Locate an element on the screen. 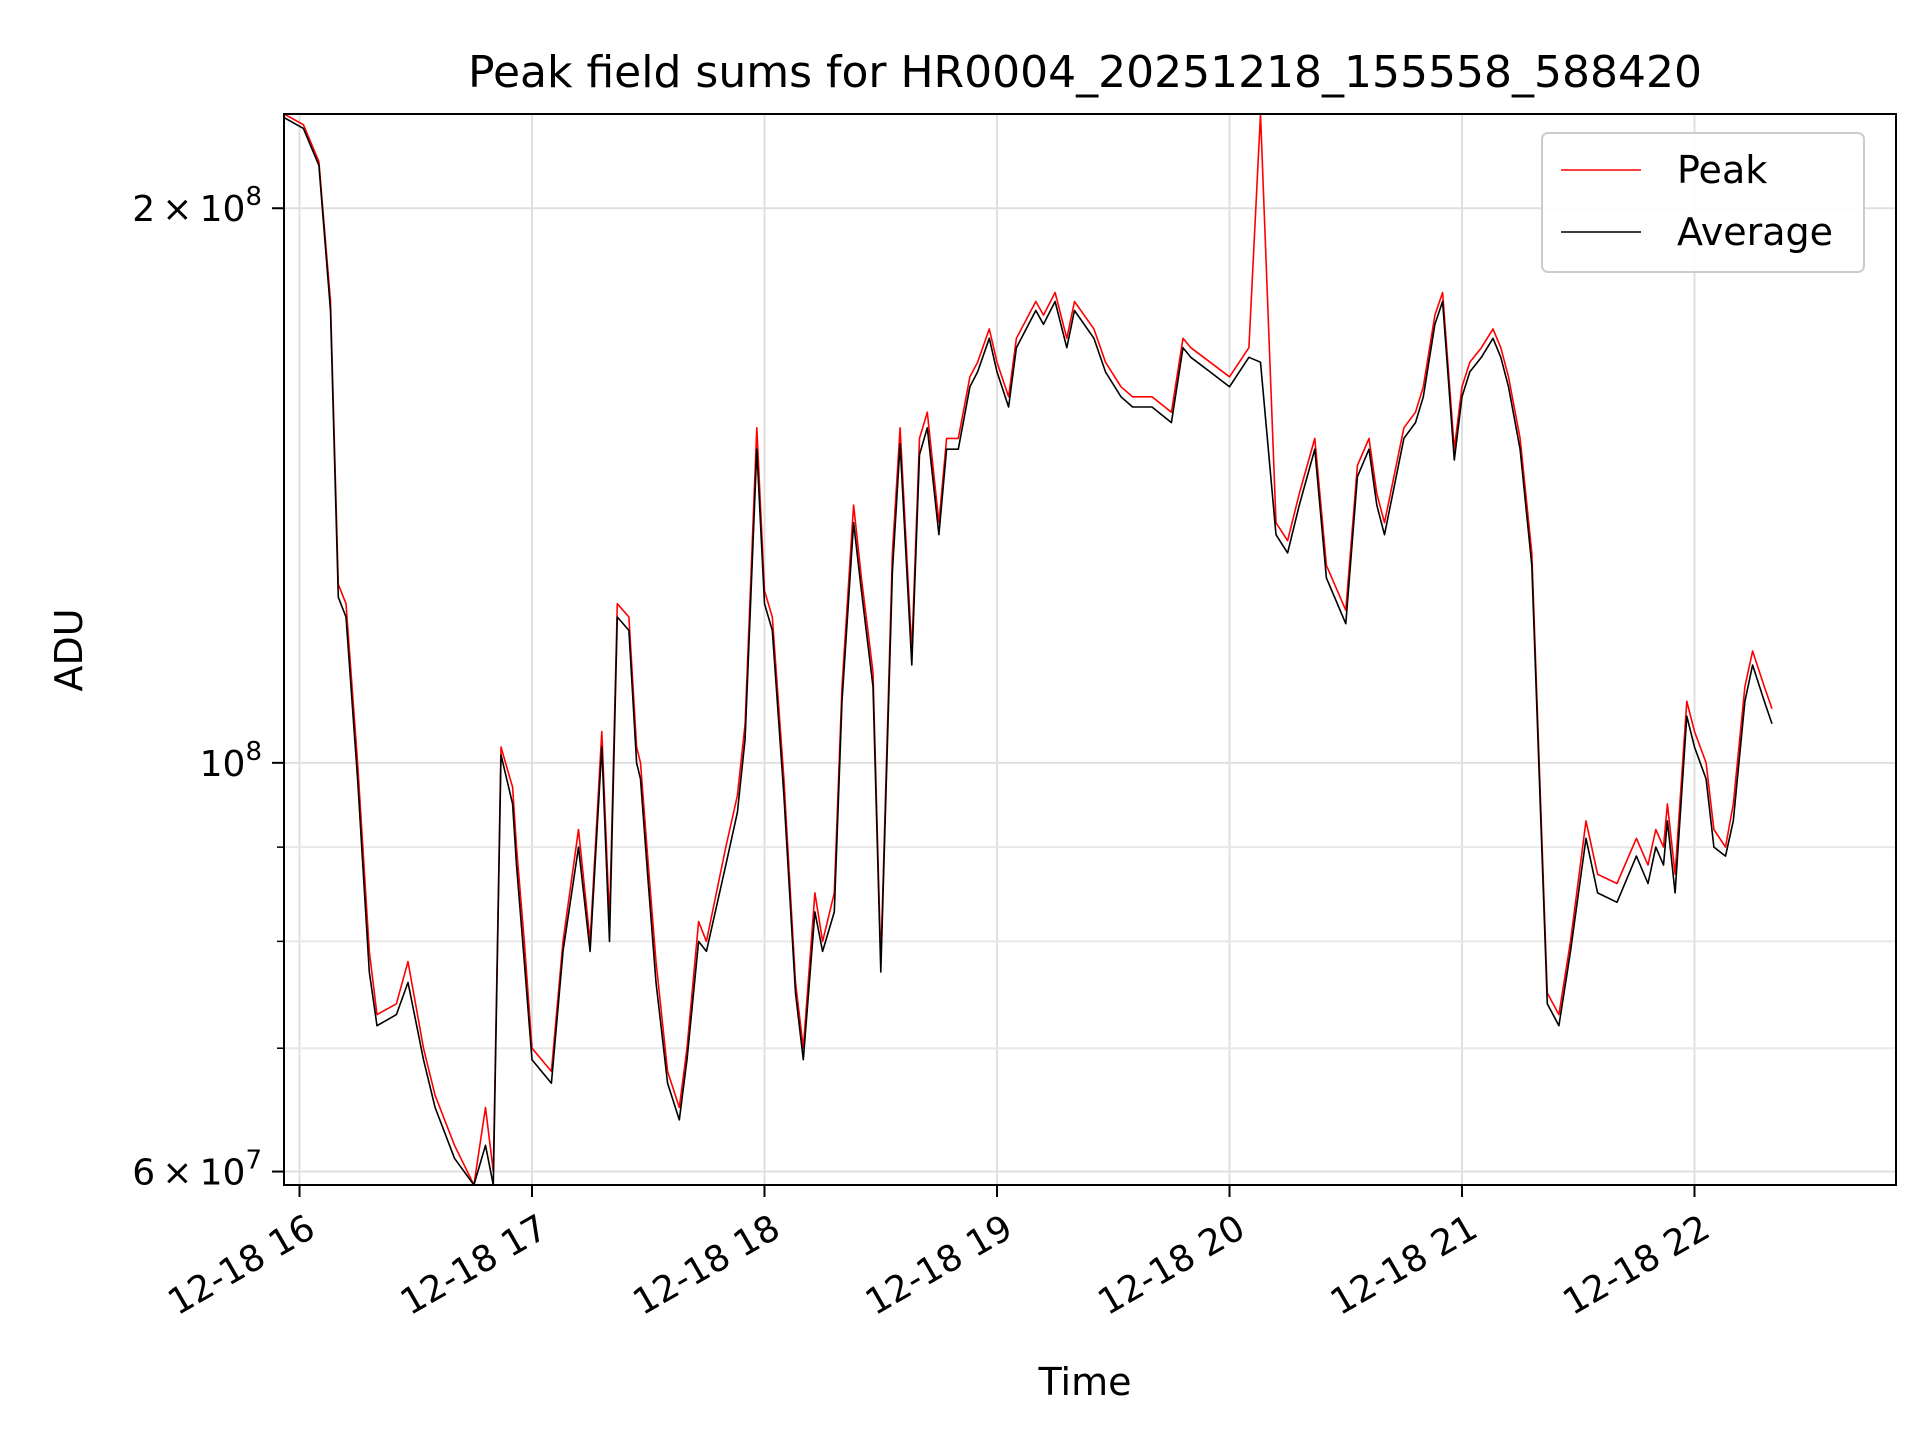 Image resolution: width=1920 pixels, height=1440 pixels. legend: Peak Average is located at coordinates (1703, 202).